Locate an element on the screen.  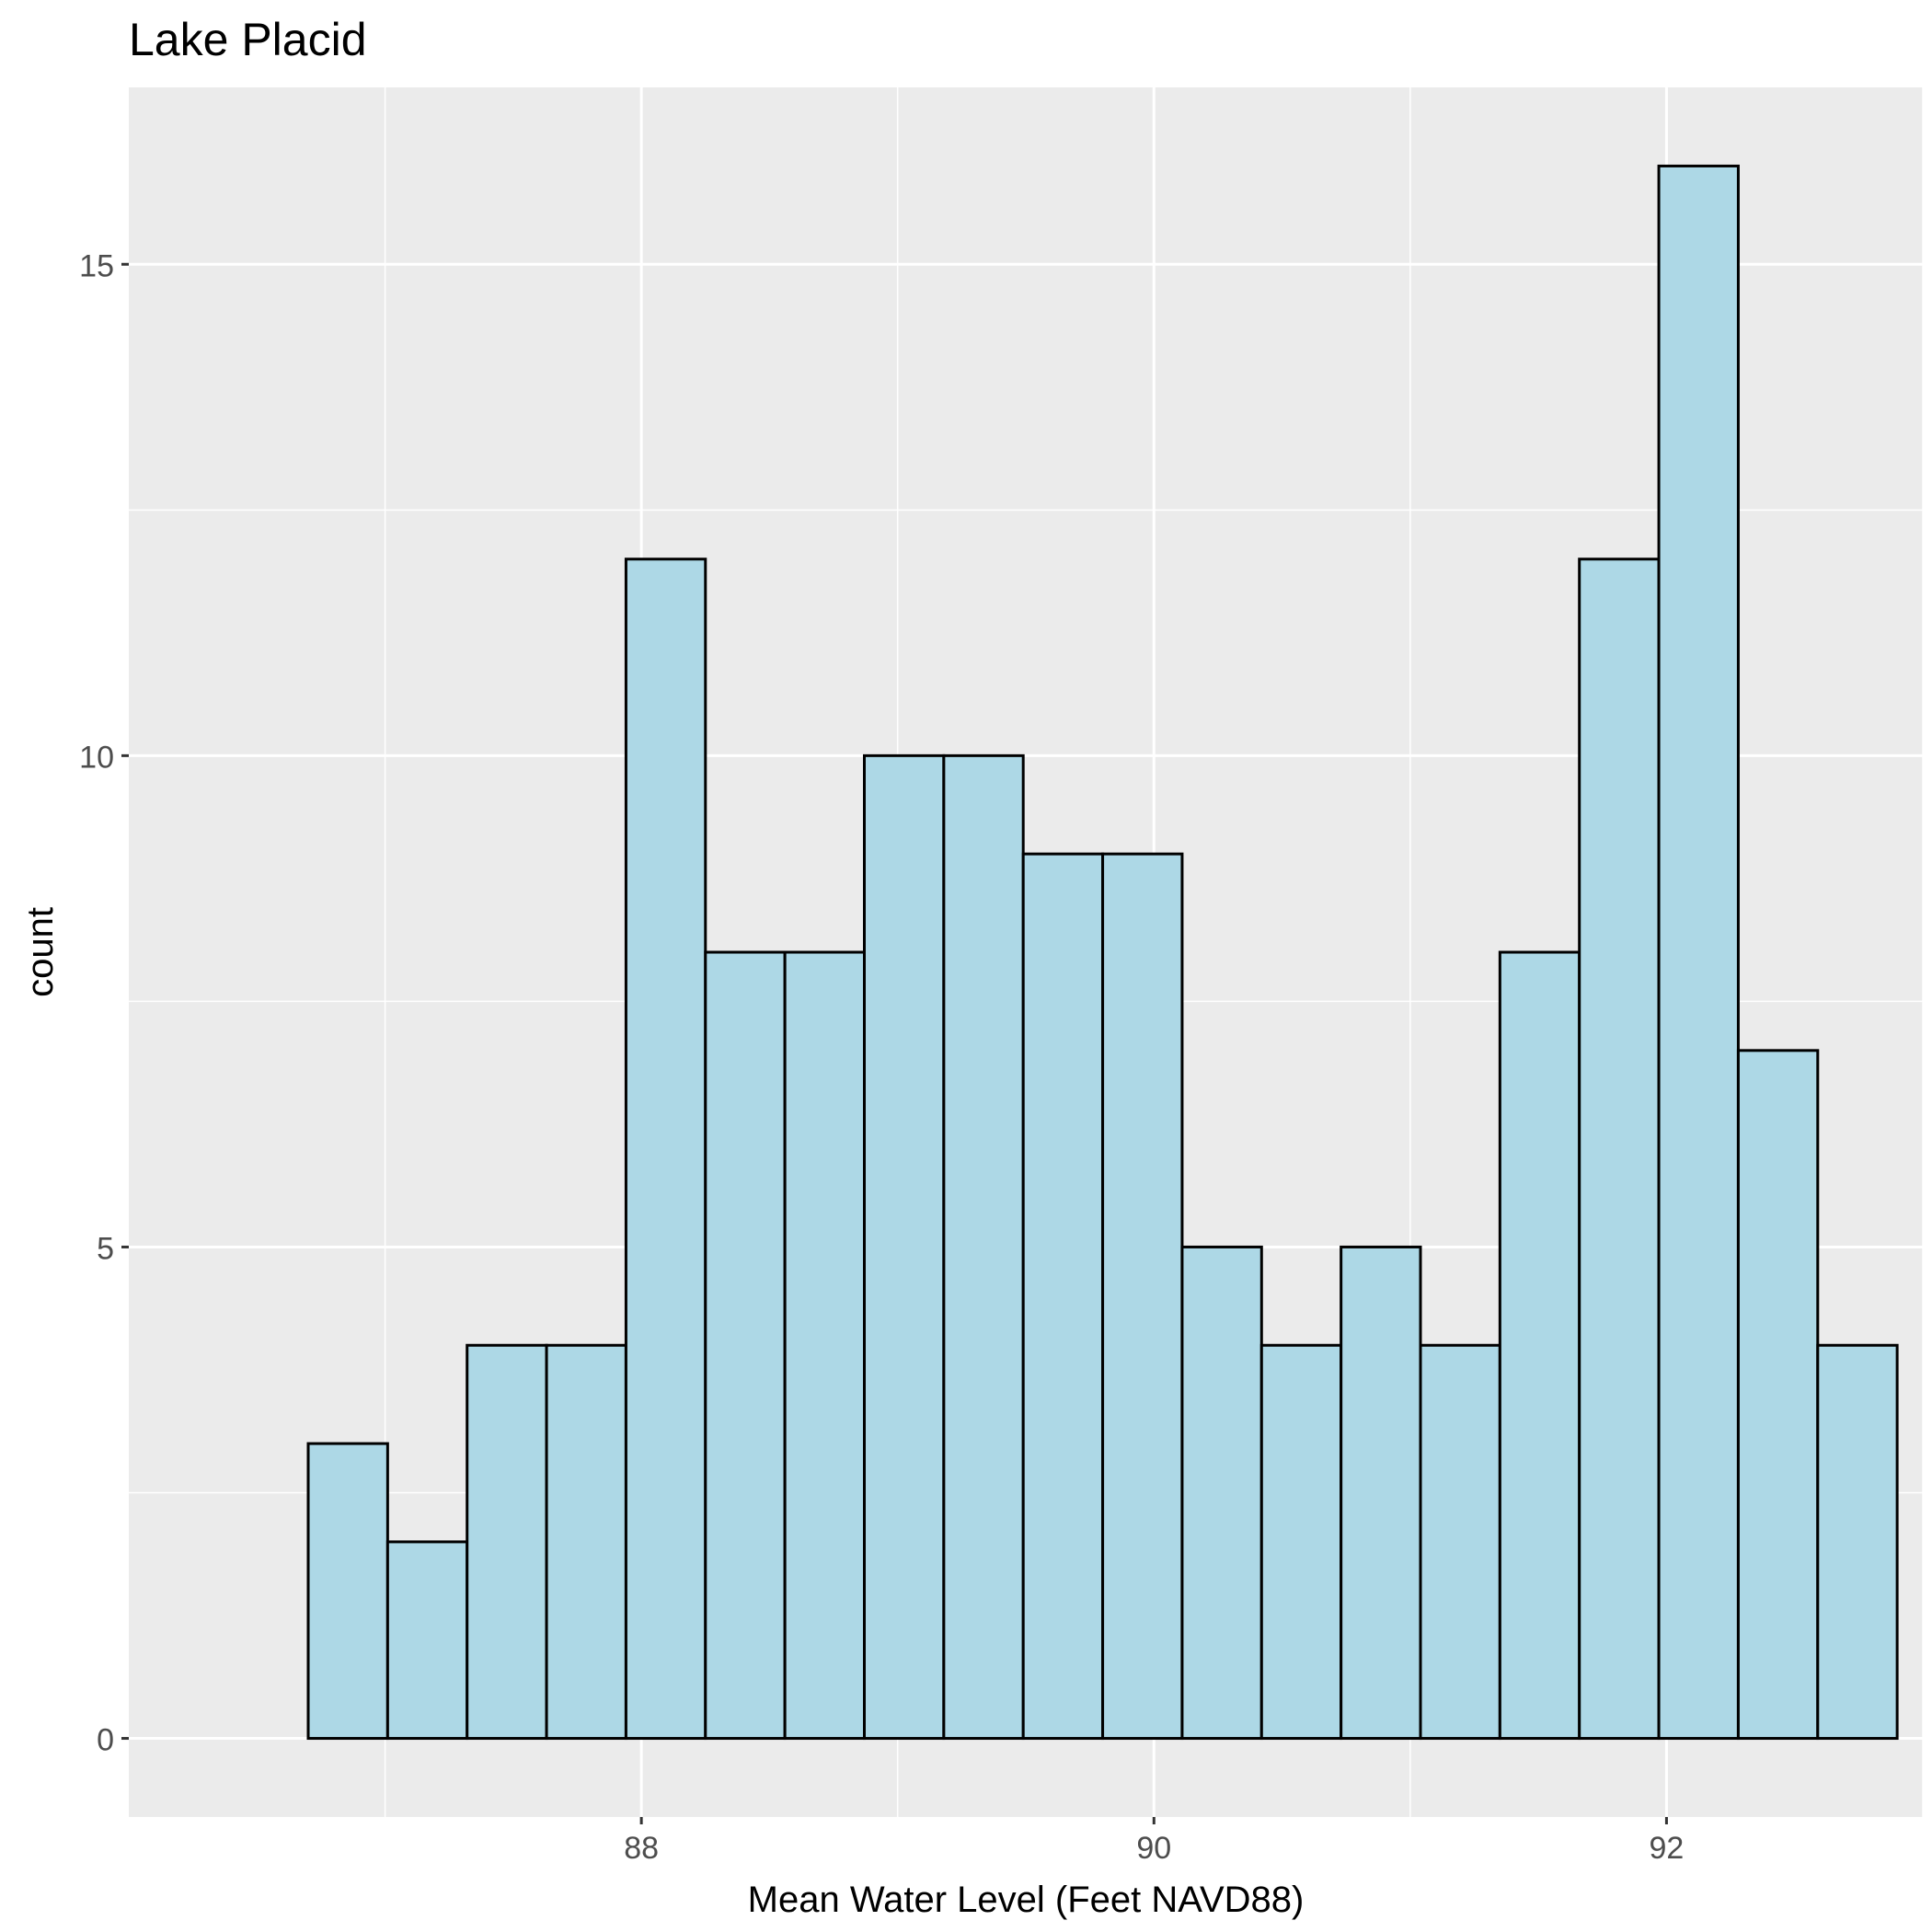
y-tick-label: 10 is located at coordinates (96, 757).